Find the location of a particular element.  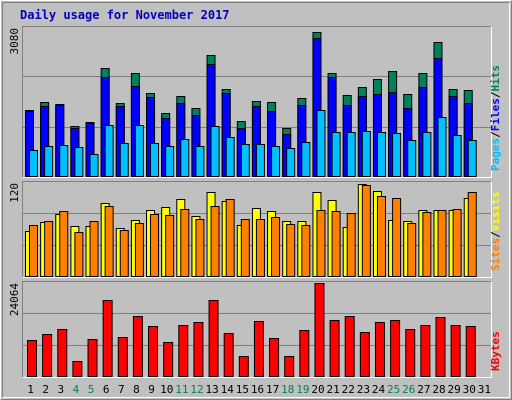

day-label: 11 is located at coordinates (181, 389).